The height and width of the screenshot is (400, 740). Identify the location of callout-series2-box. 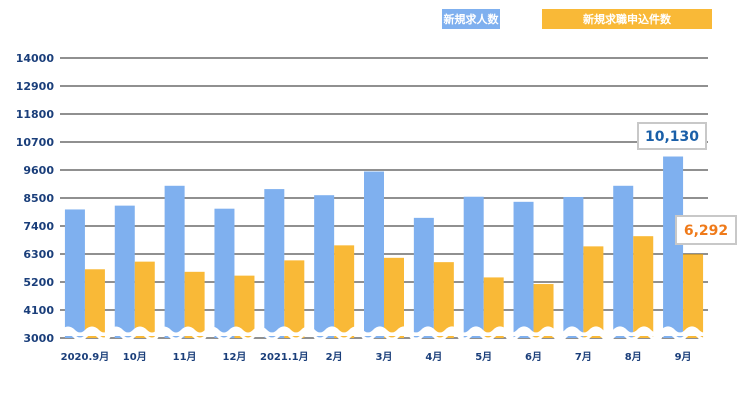
(706, 230).